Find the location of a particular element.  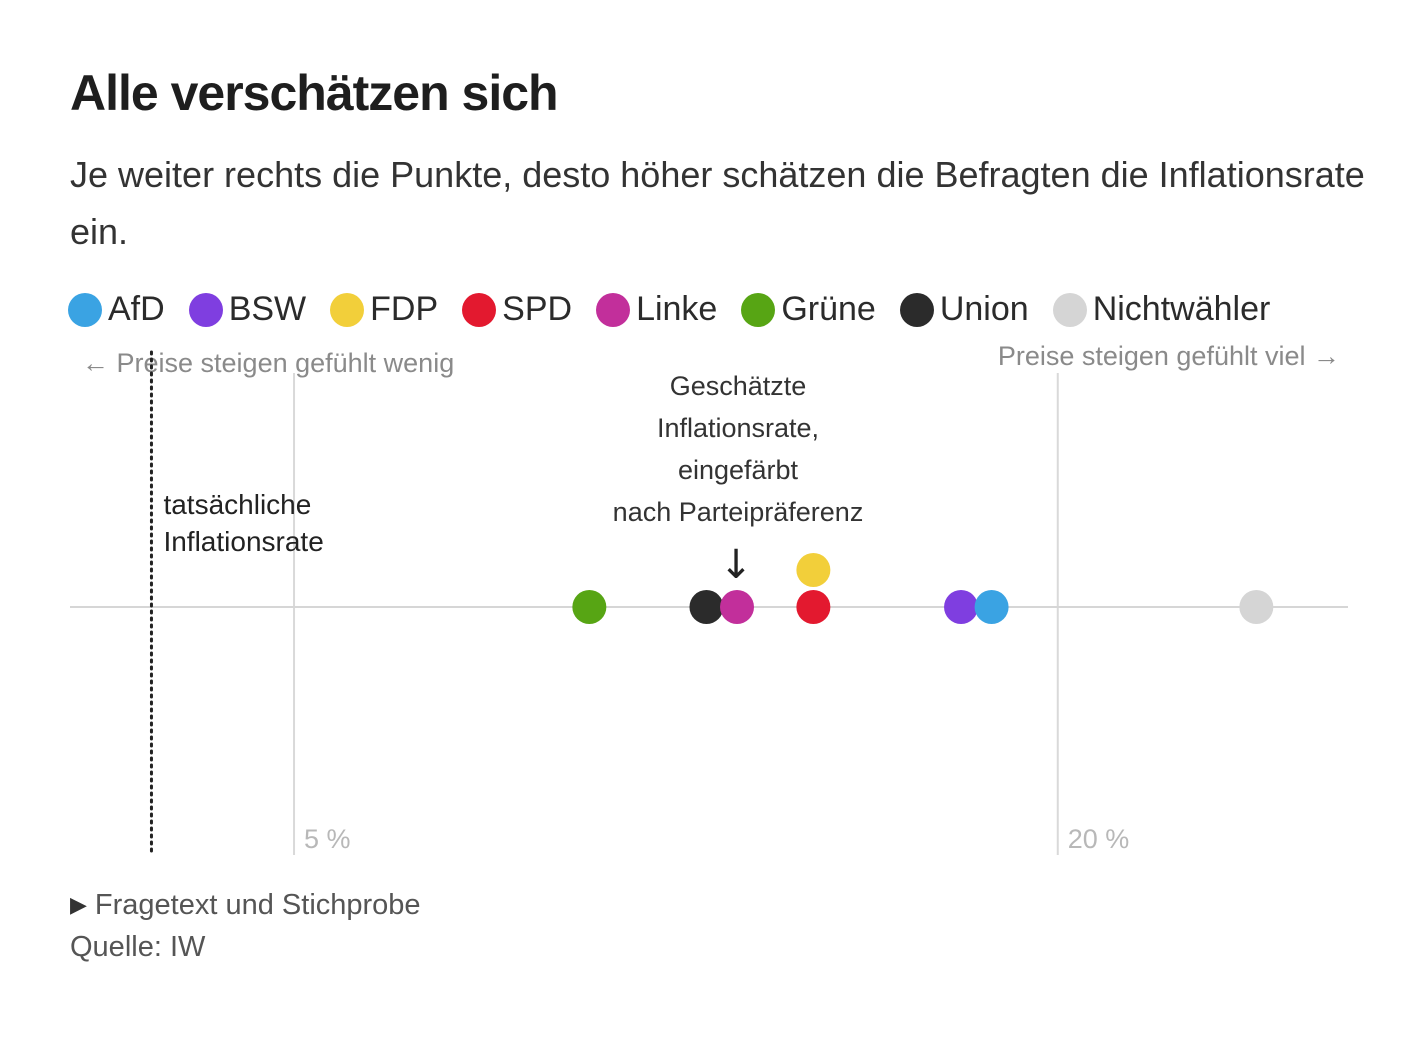

tick-label: 5 % is located at coordinates (327, 839).